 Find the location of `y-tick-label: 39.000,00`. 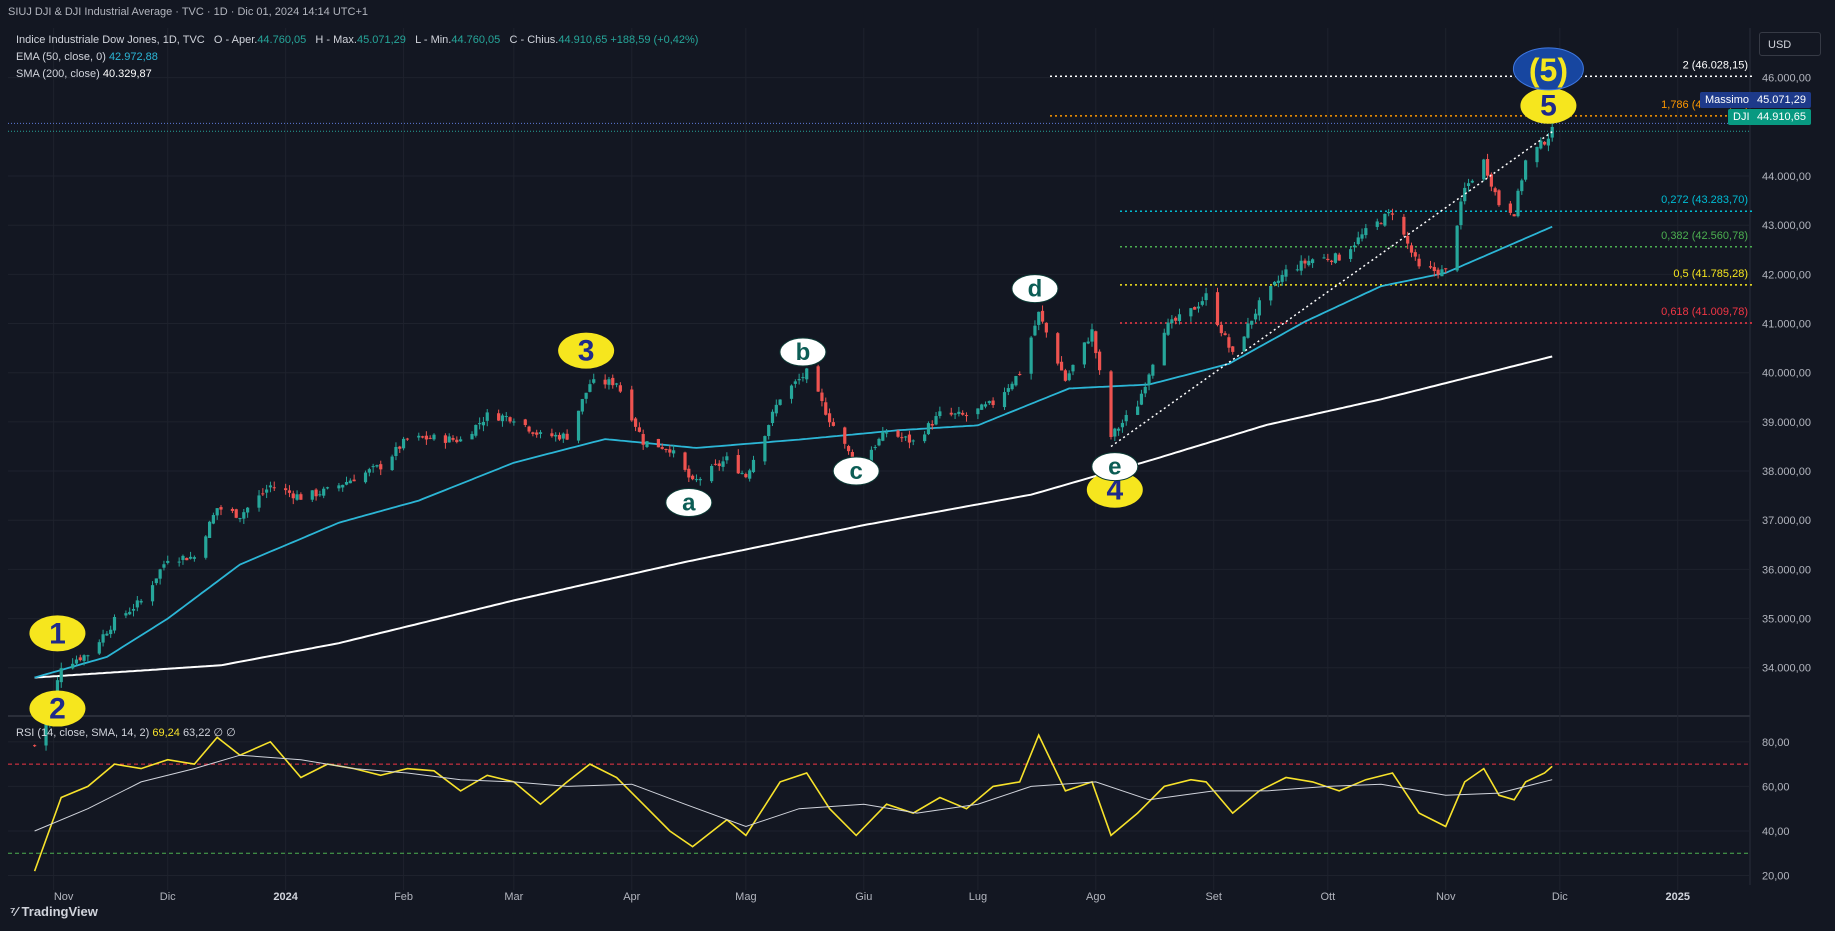

y-tick-label: 39.000,00 is located at coordinates (1786, 423).